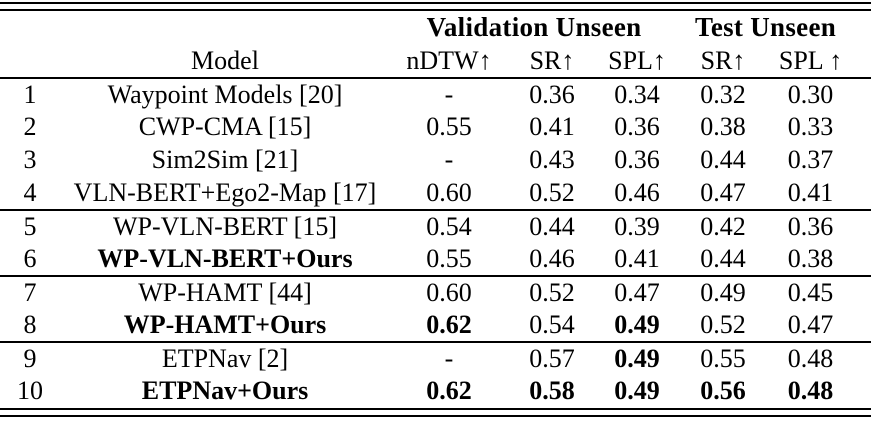 This screenshot has width=871, height=429. I want to click on row-index: 3, so click(30, 160).